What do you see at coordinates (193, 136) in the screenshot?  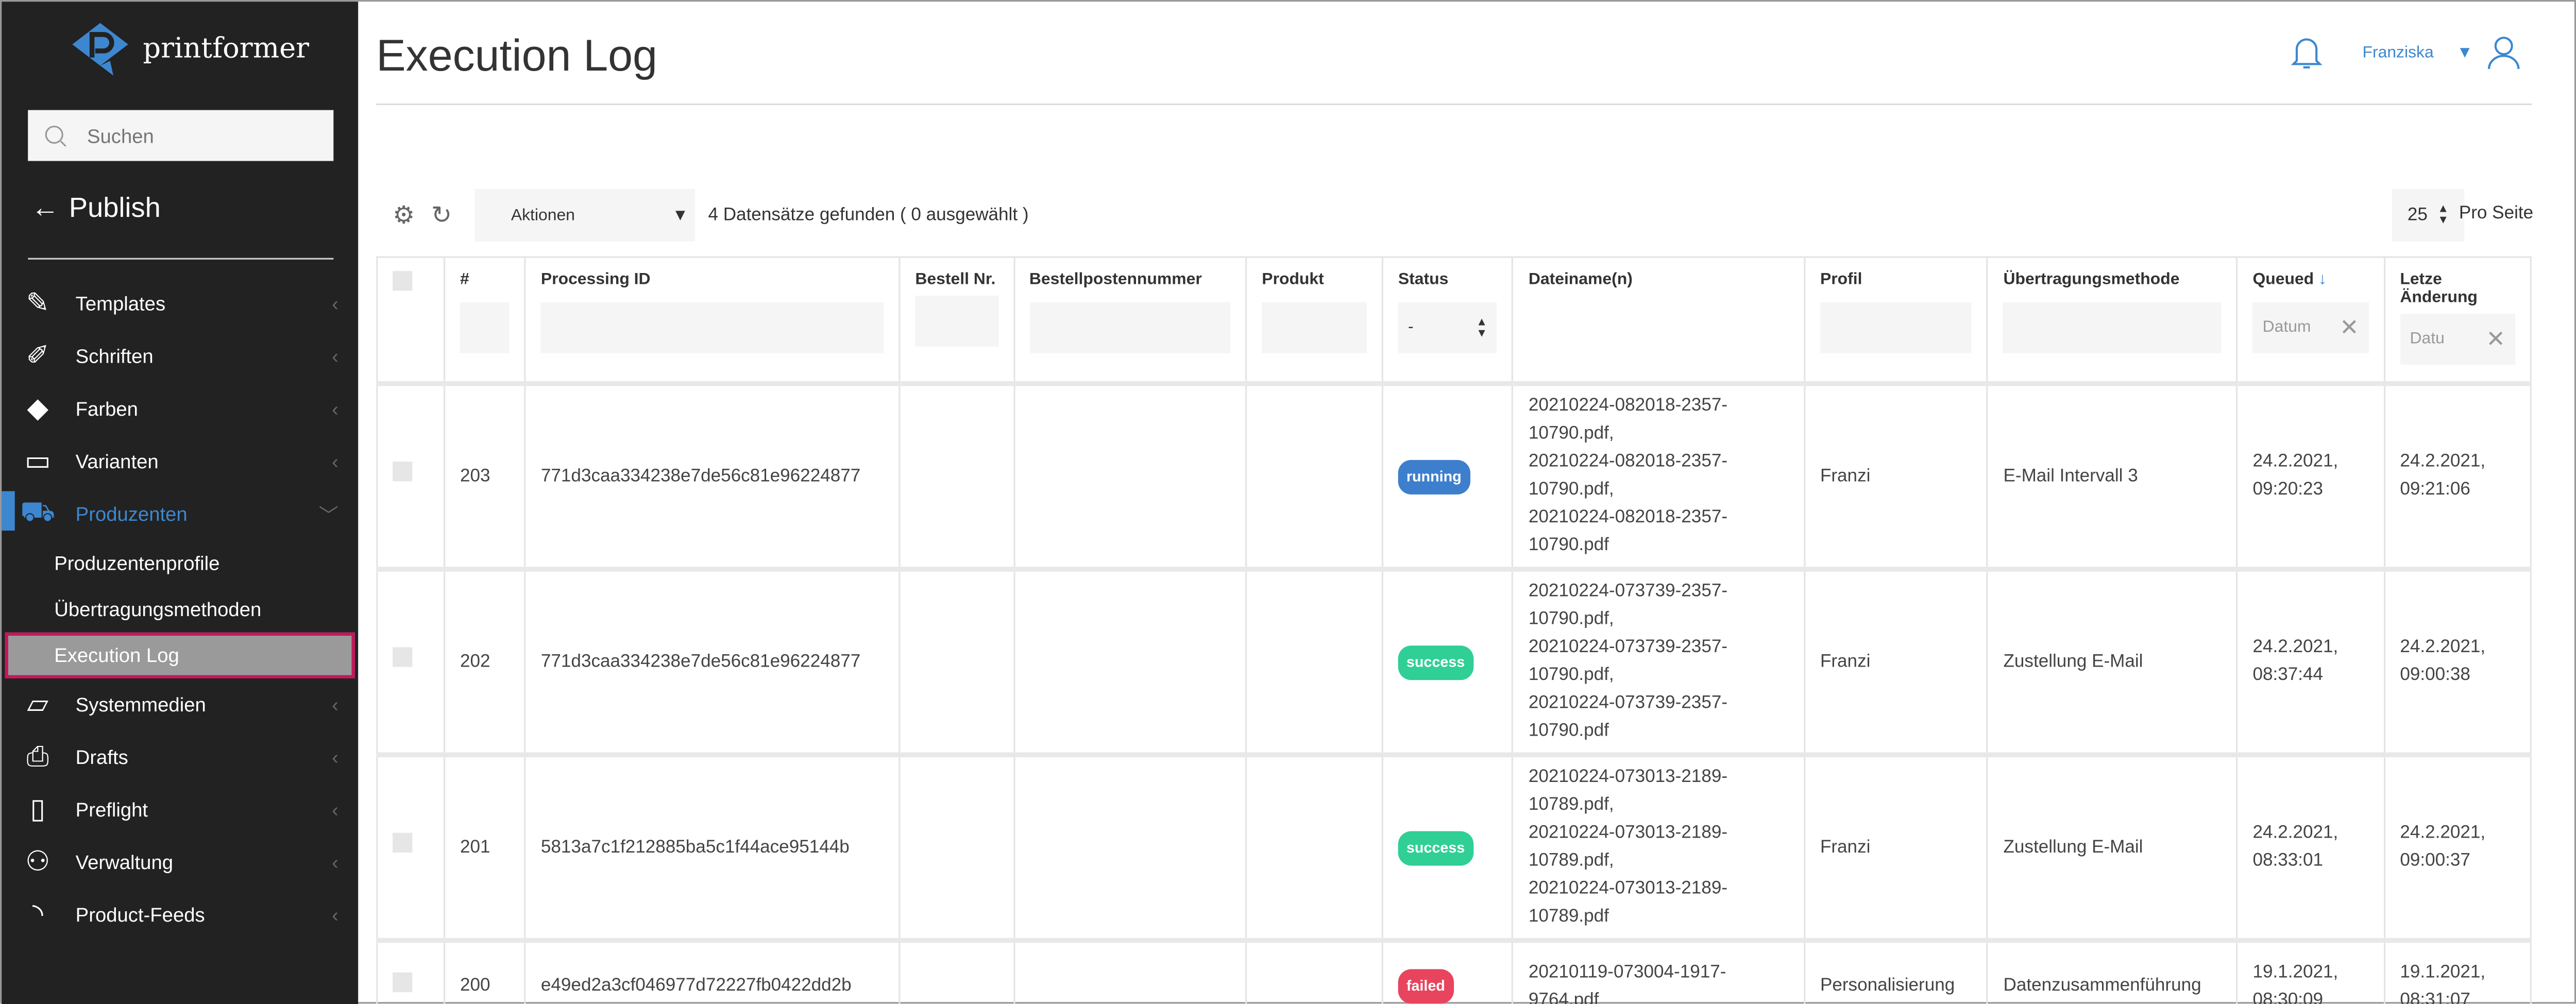 I see `search-input` at bounding box center [193, 136].